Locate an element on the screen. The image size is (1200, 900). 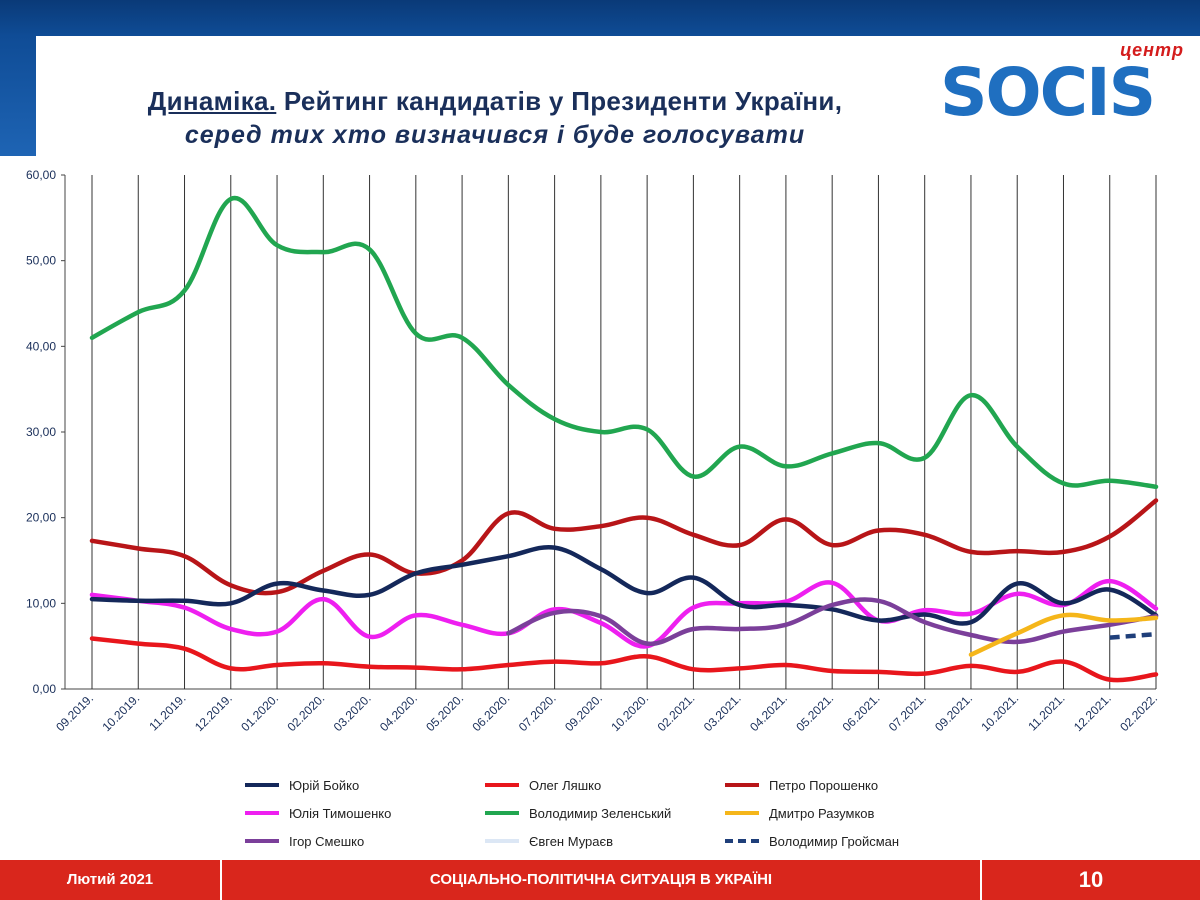
legend-label-8: Євген Мураєв is located at coordinates (571, 841).